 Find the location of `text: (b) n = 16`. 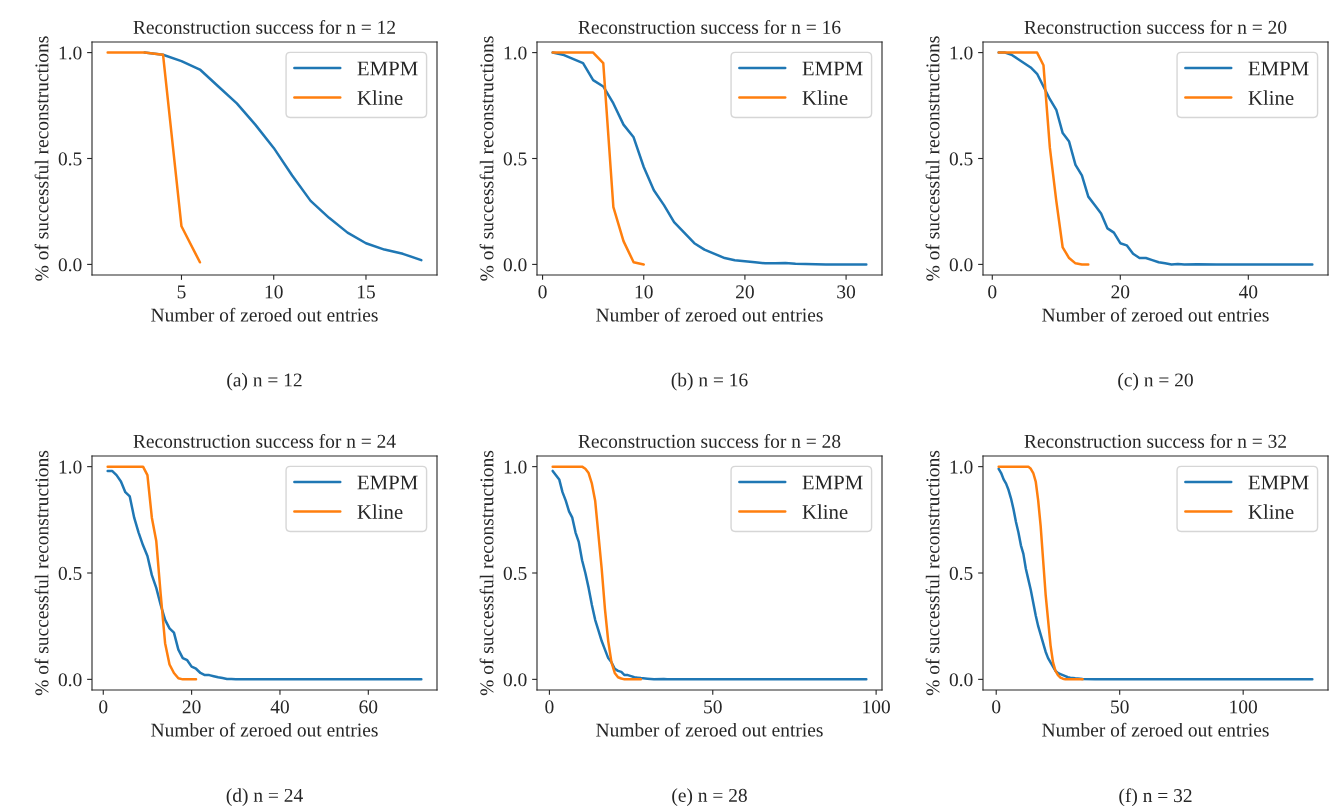

text: (b) n = 16 is located at coordinates (709, 381).